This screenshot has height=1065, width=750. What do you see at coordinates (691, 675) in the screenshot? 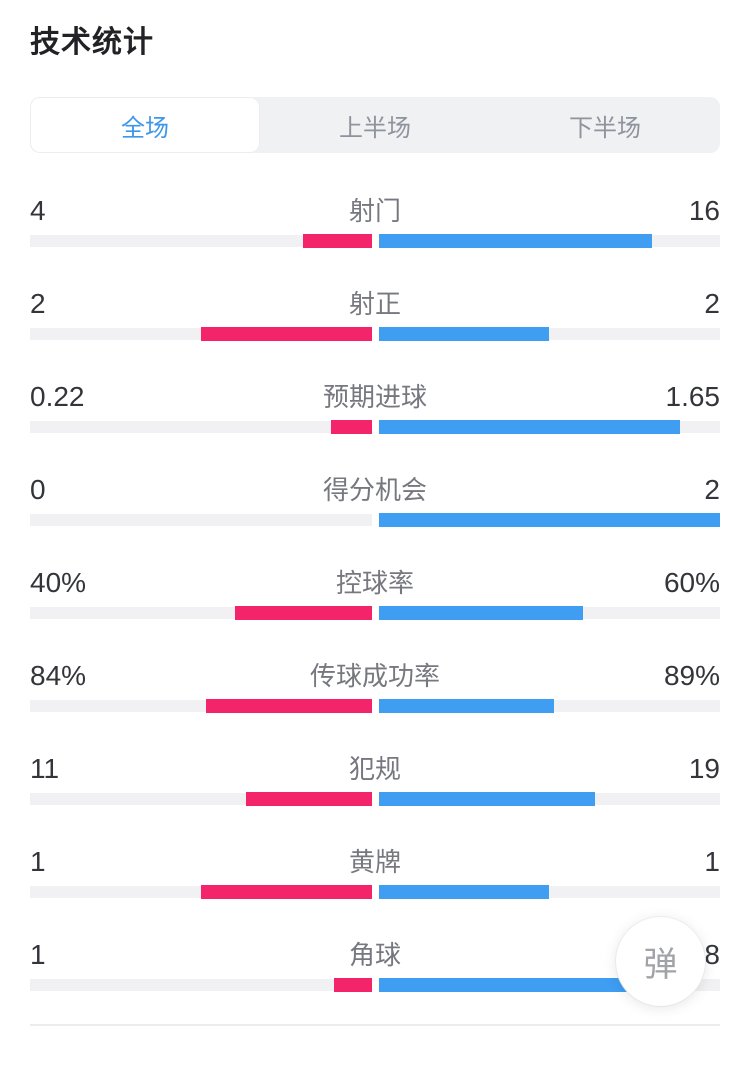
I see `away-value: 89%` at bounding box center [691, 675].